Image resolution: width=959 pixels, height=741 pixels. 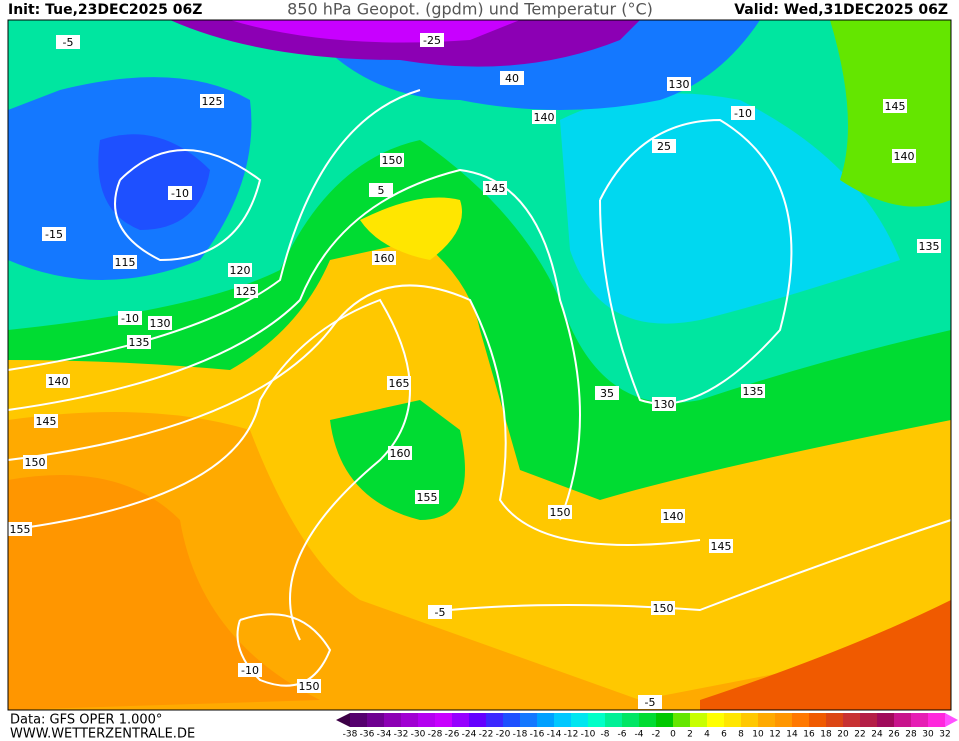 I want to click on colorbar-label: -16, so click(x=537, y=735).